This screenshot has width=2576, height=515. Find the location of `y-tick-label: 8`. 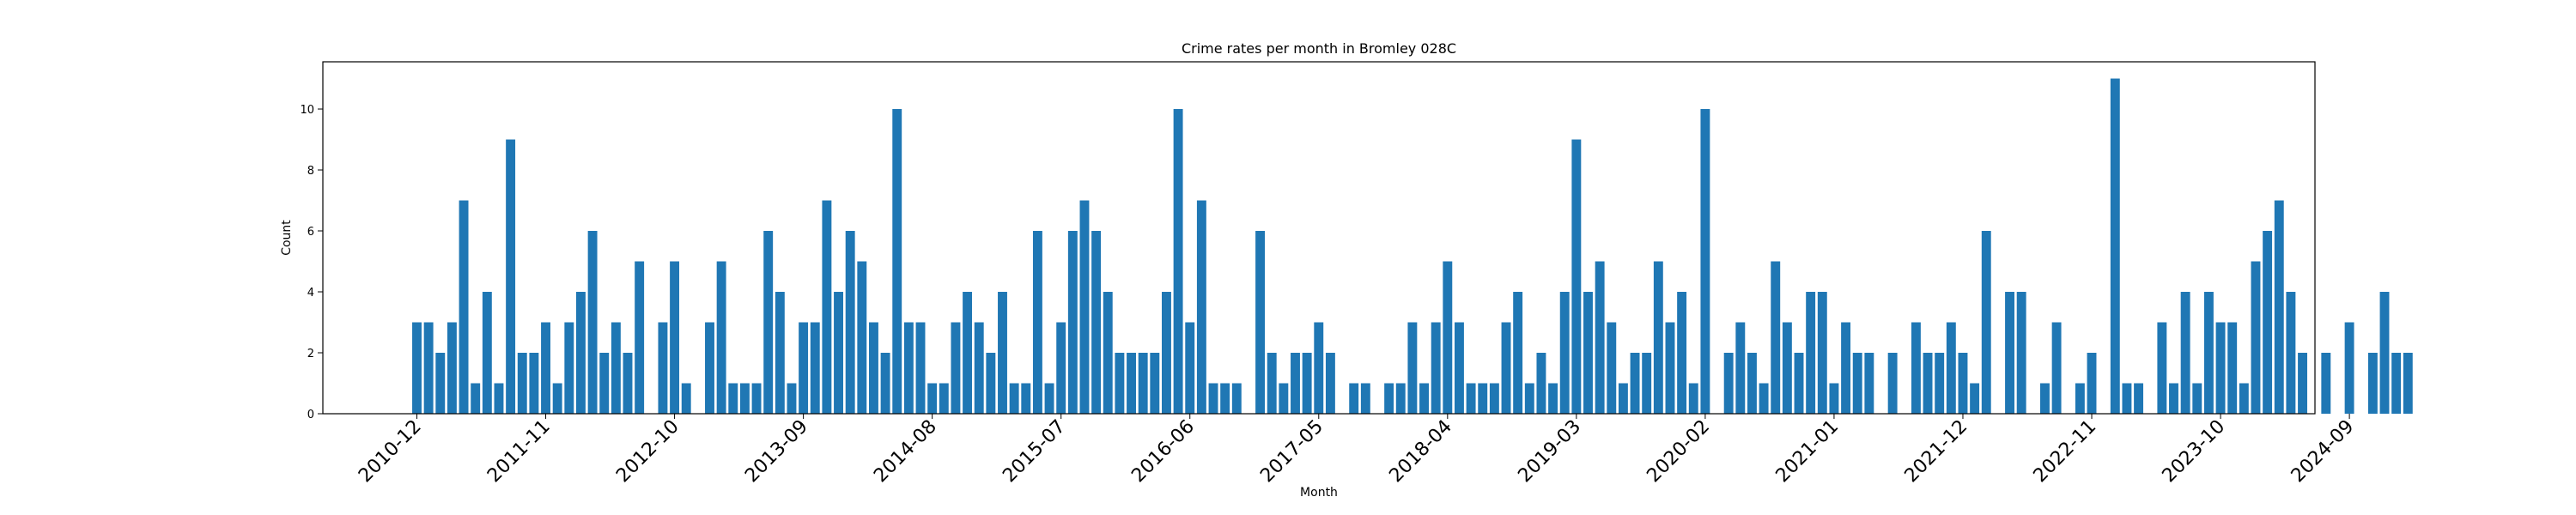

y-tick-label: 8 is located at coordinates (311, 171).